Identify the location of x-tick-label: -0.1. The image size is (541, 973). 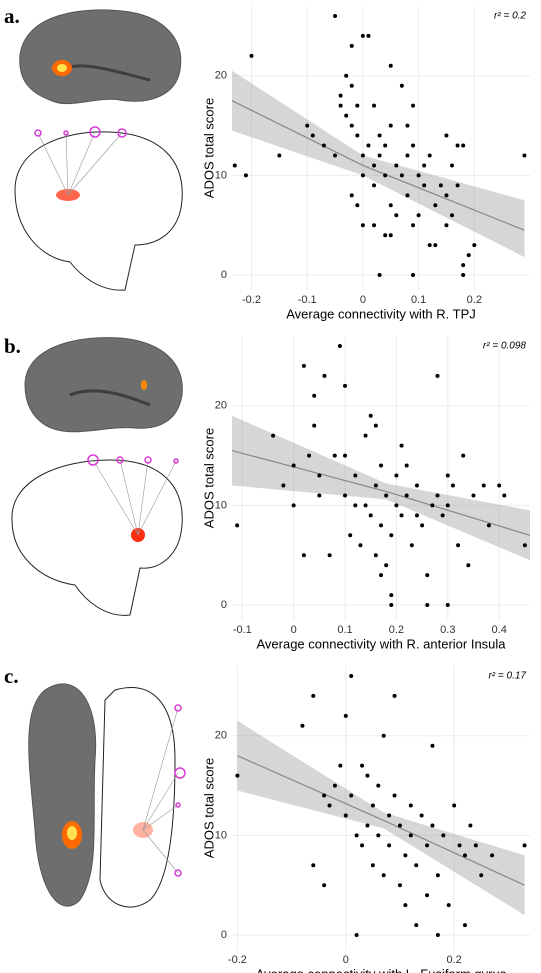
(307, 300).